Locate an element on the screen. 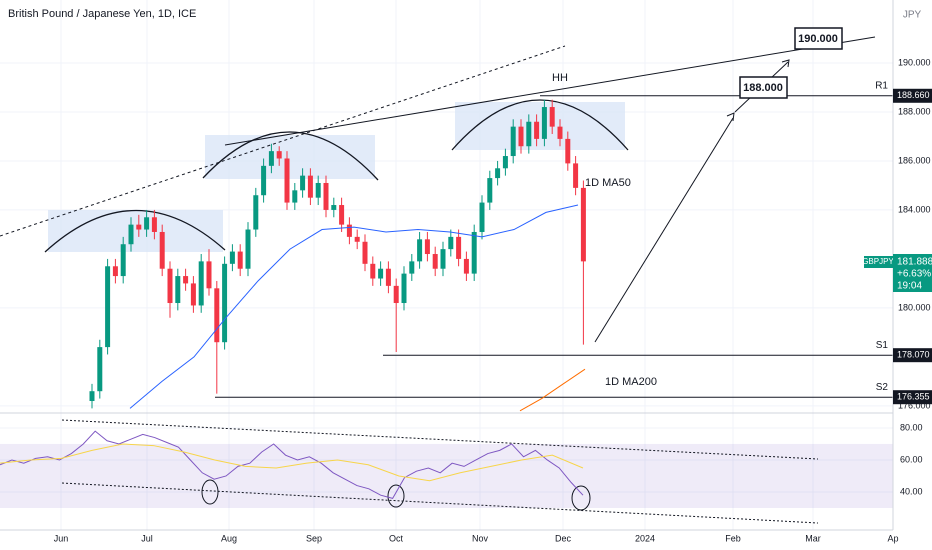  ma200-line is located at coordinates (552, 390).